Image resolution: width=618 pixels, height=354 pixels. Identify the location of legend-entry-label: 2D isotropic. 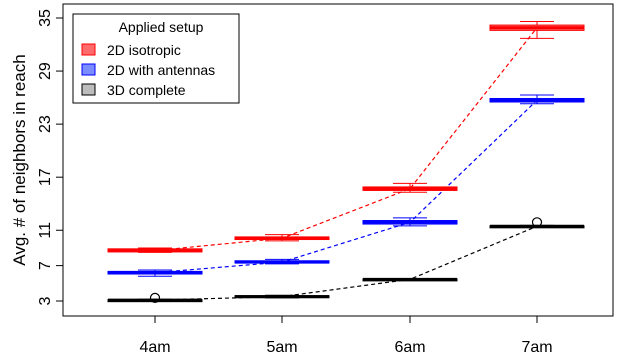
(144, 50).